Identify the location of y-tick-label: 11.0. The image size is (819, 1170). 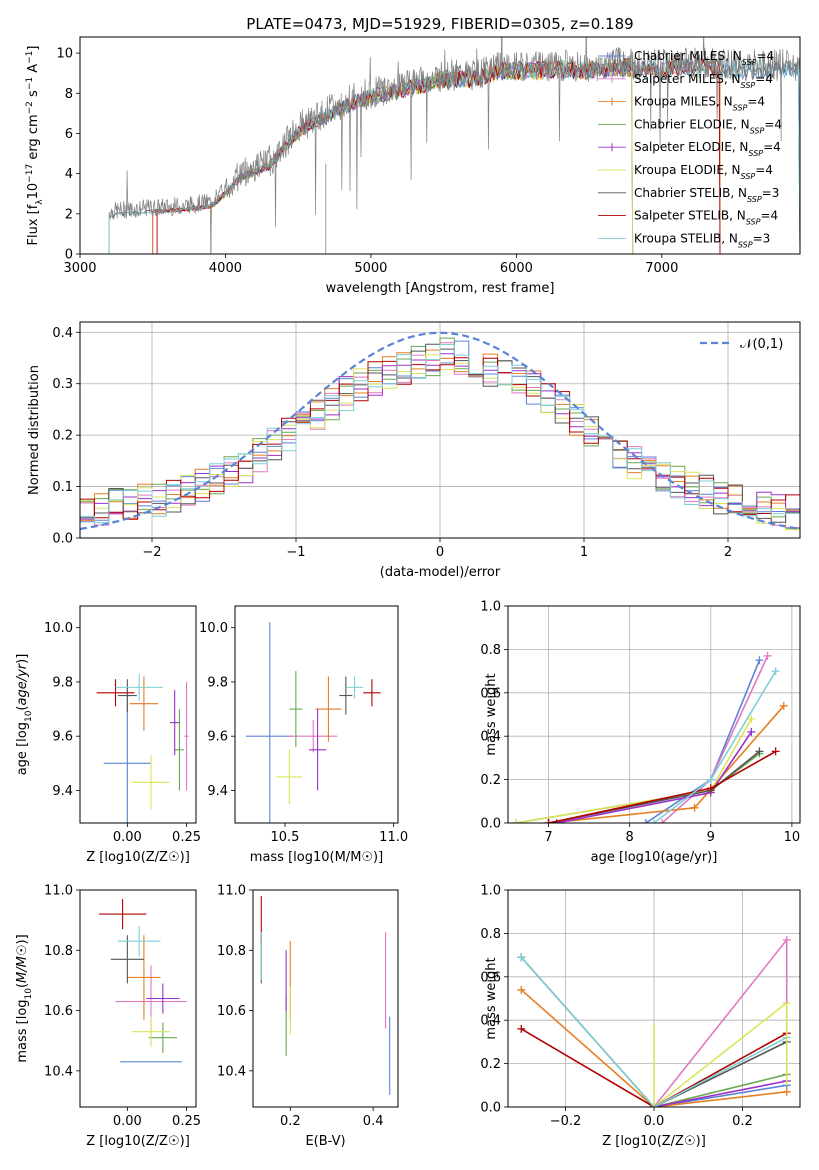
(58, 891).